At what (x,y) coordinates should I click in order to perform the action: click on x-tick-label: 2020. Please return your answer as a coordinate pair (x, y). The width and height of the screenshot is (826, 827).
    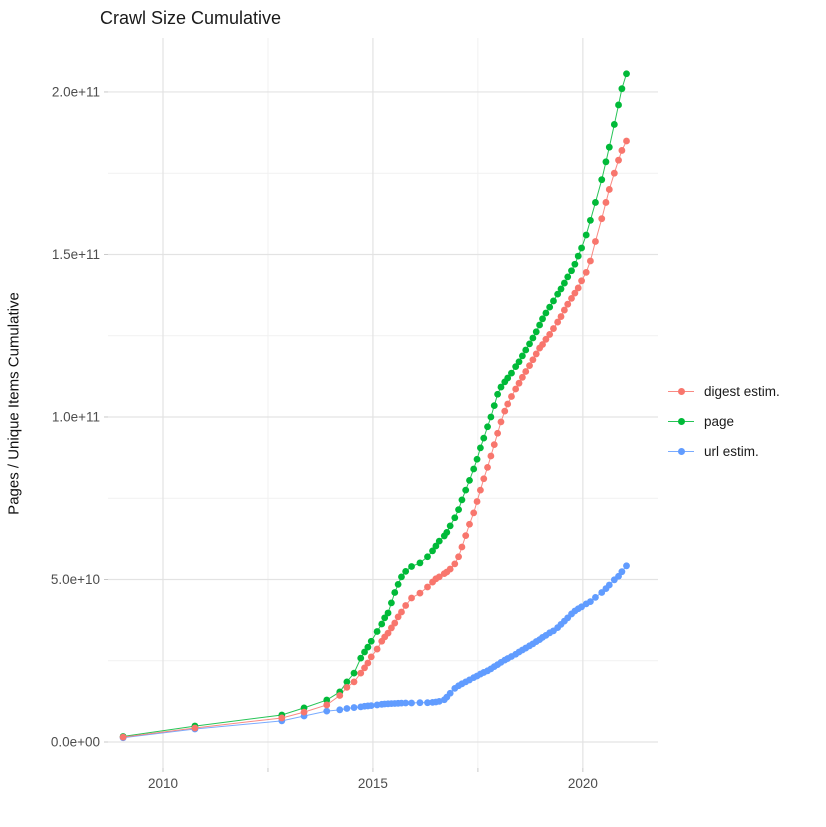
    Looking at the image, I should click on (583, 783).